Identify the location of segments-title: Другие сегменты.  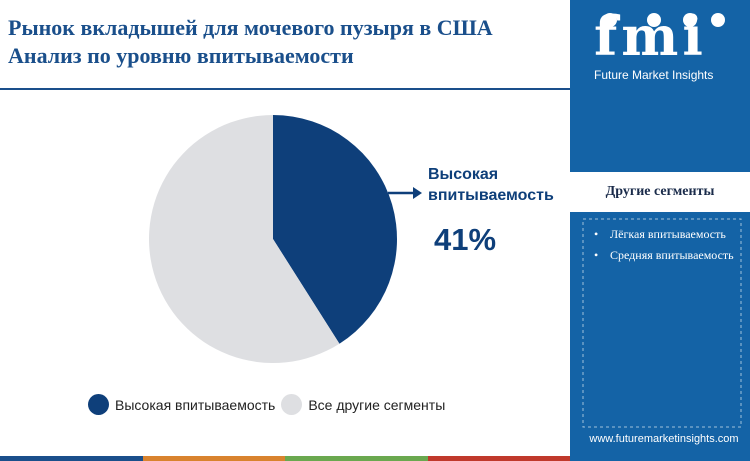
(660, 191).